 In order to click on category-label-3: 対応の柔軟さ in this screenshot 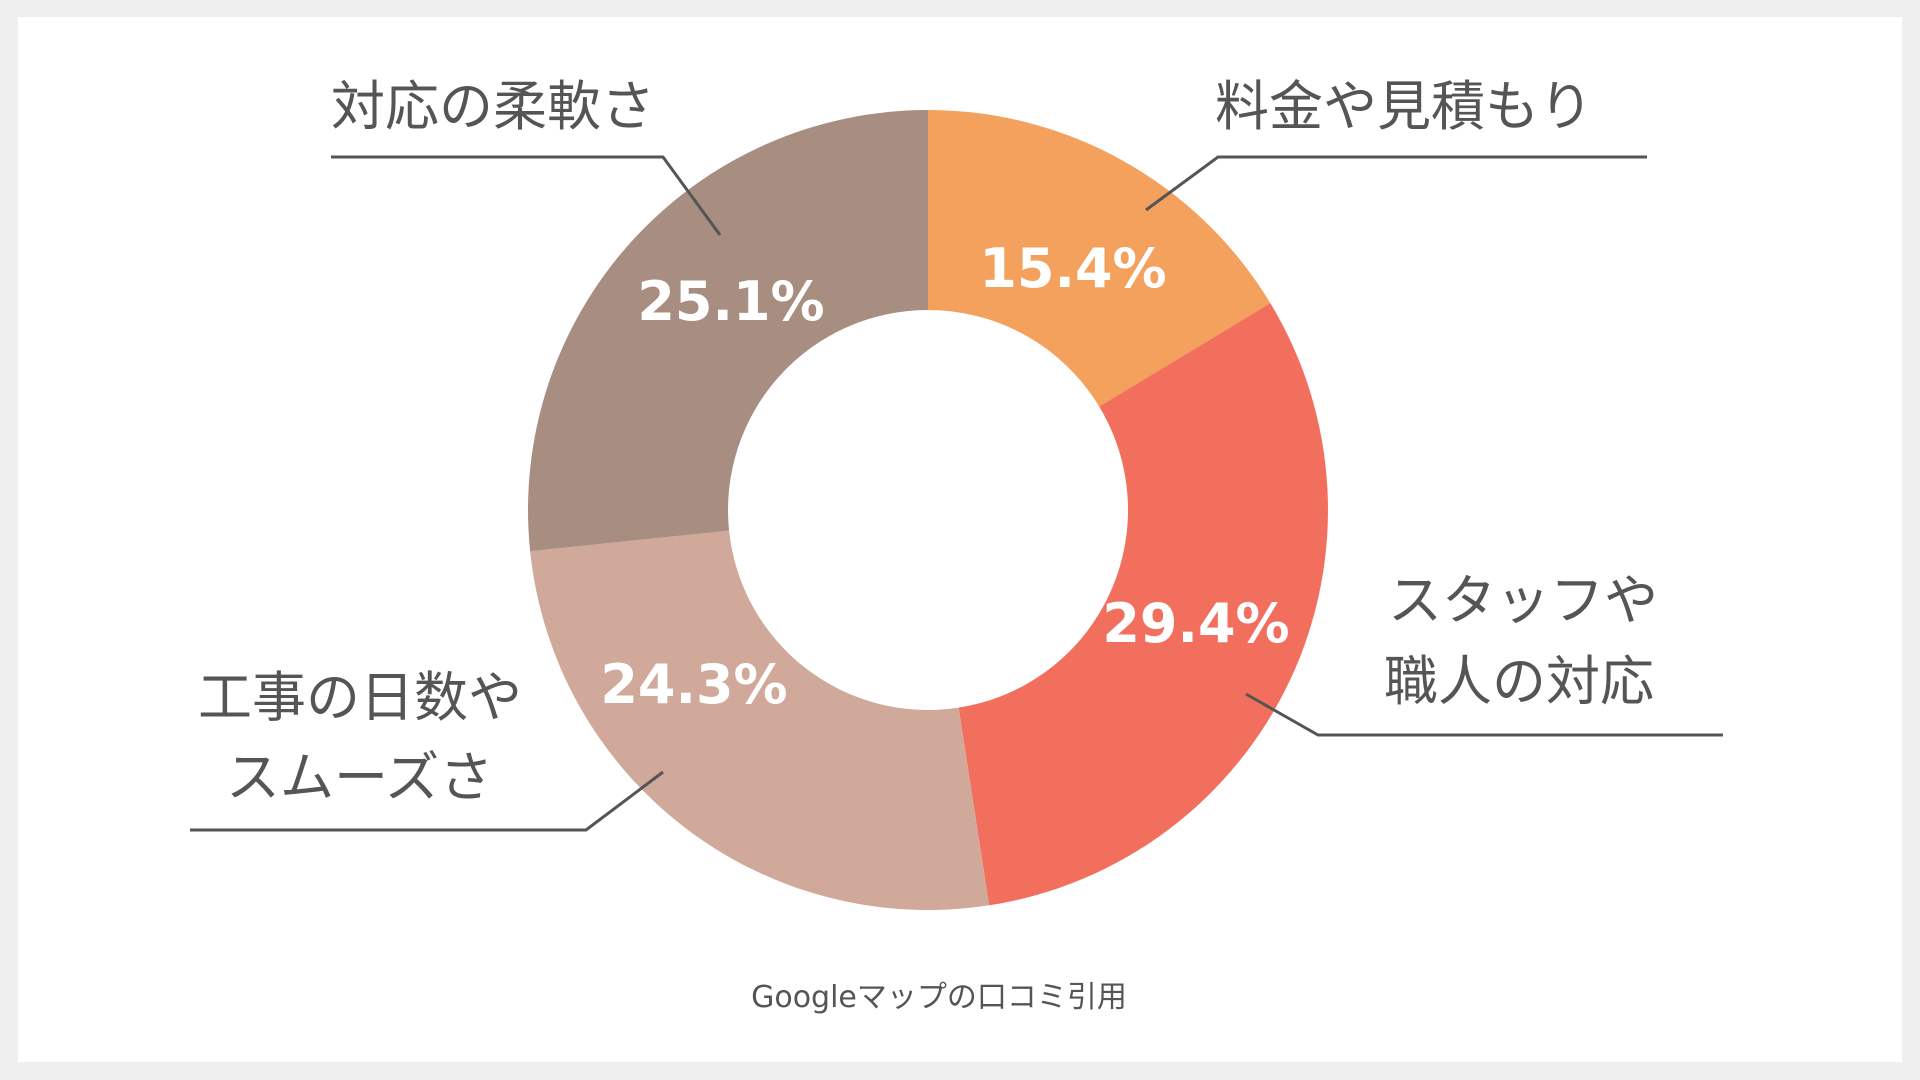, I will do `click(493, 106)`.